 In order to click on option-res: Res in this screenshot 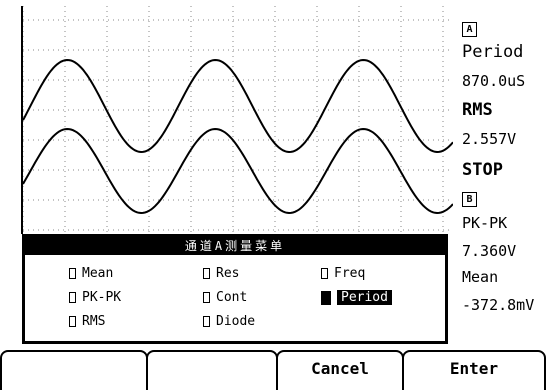, I will do `click(221, 274)`.